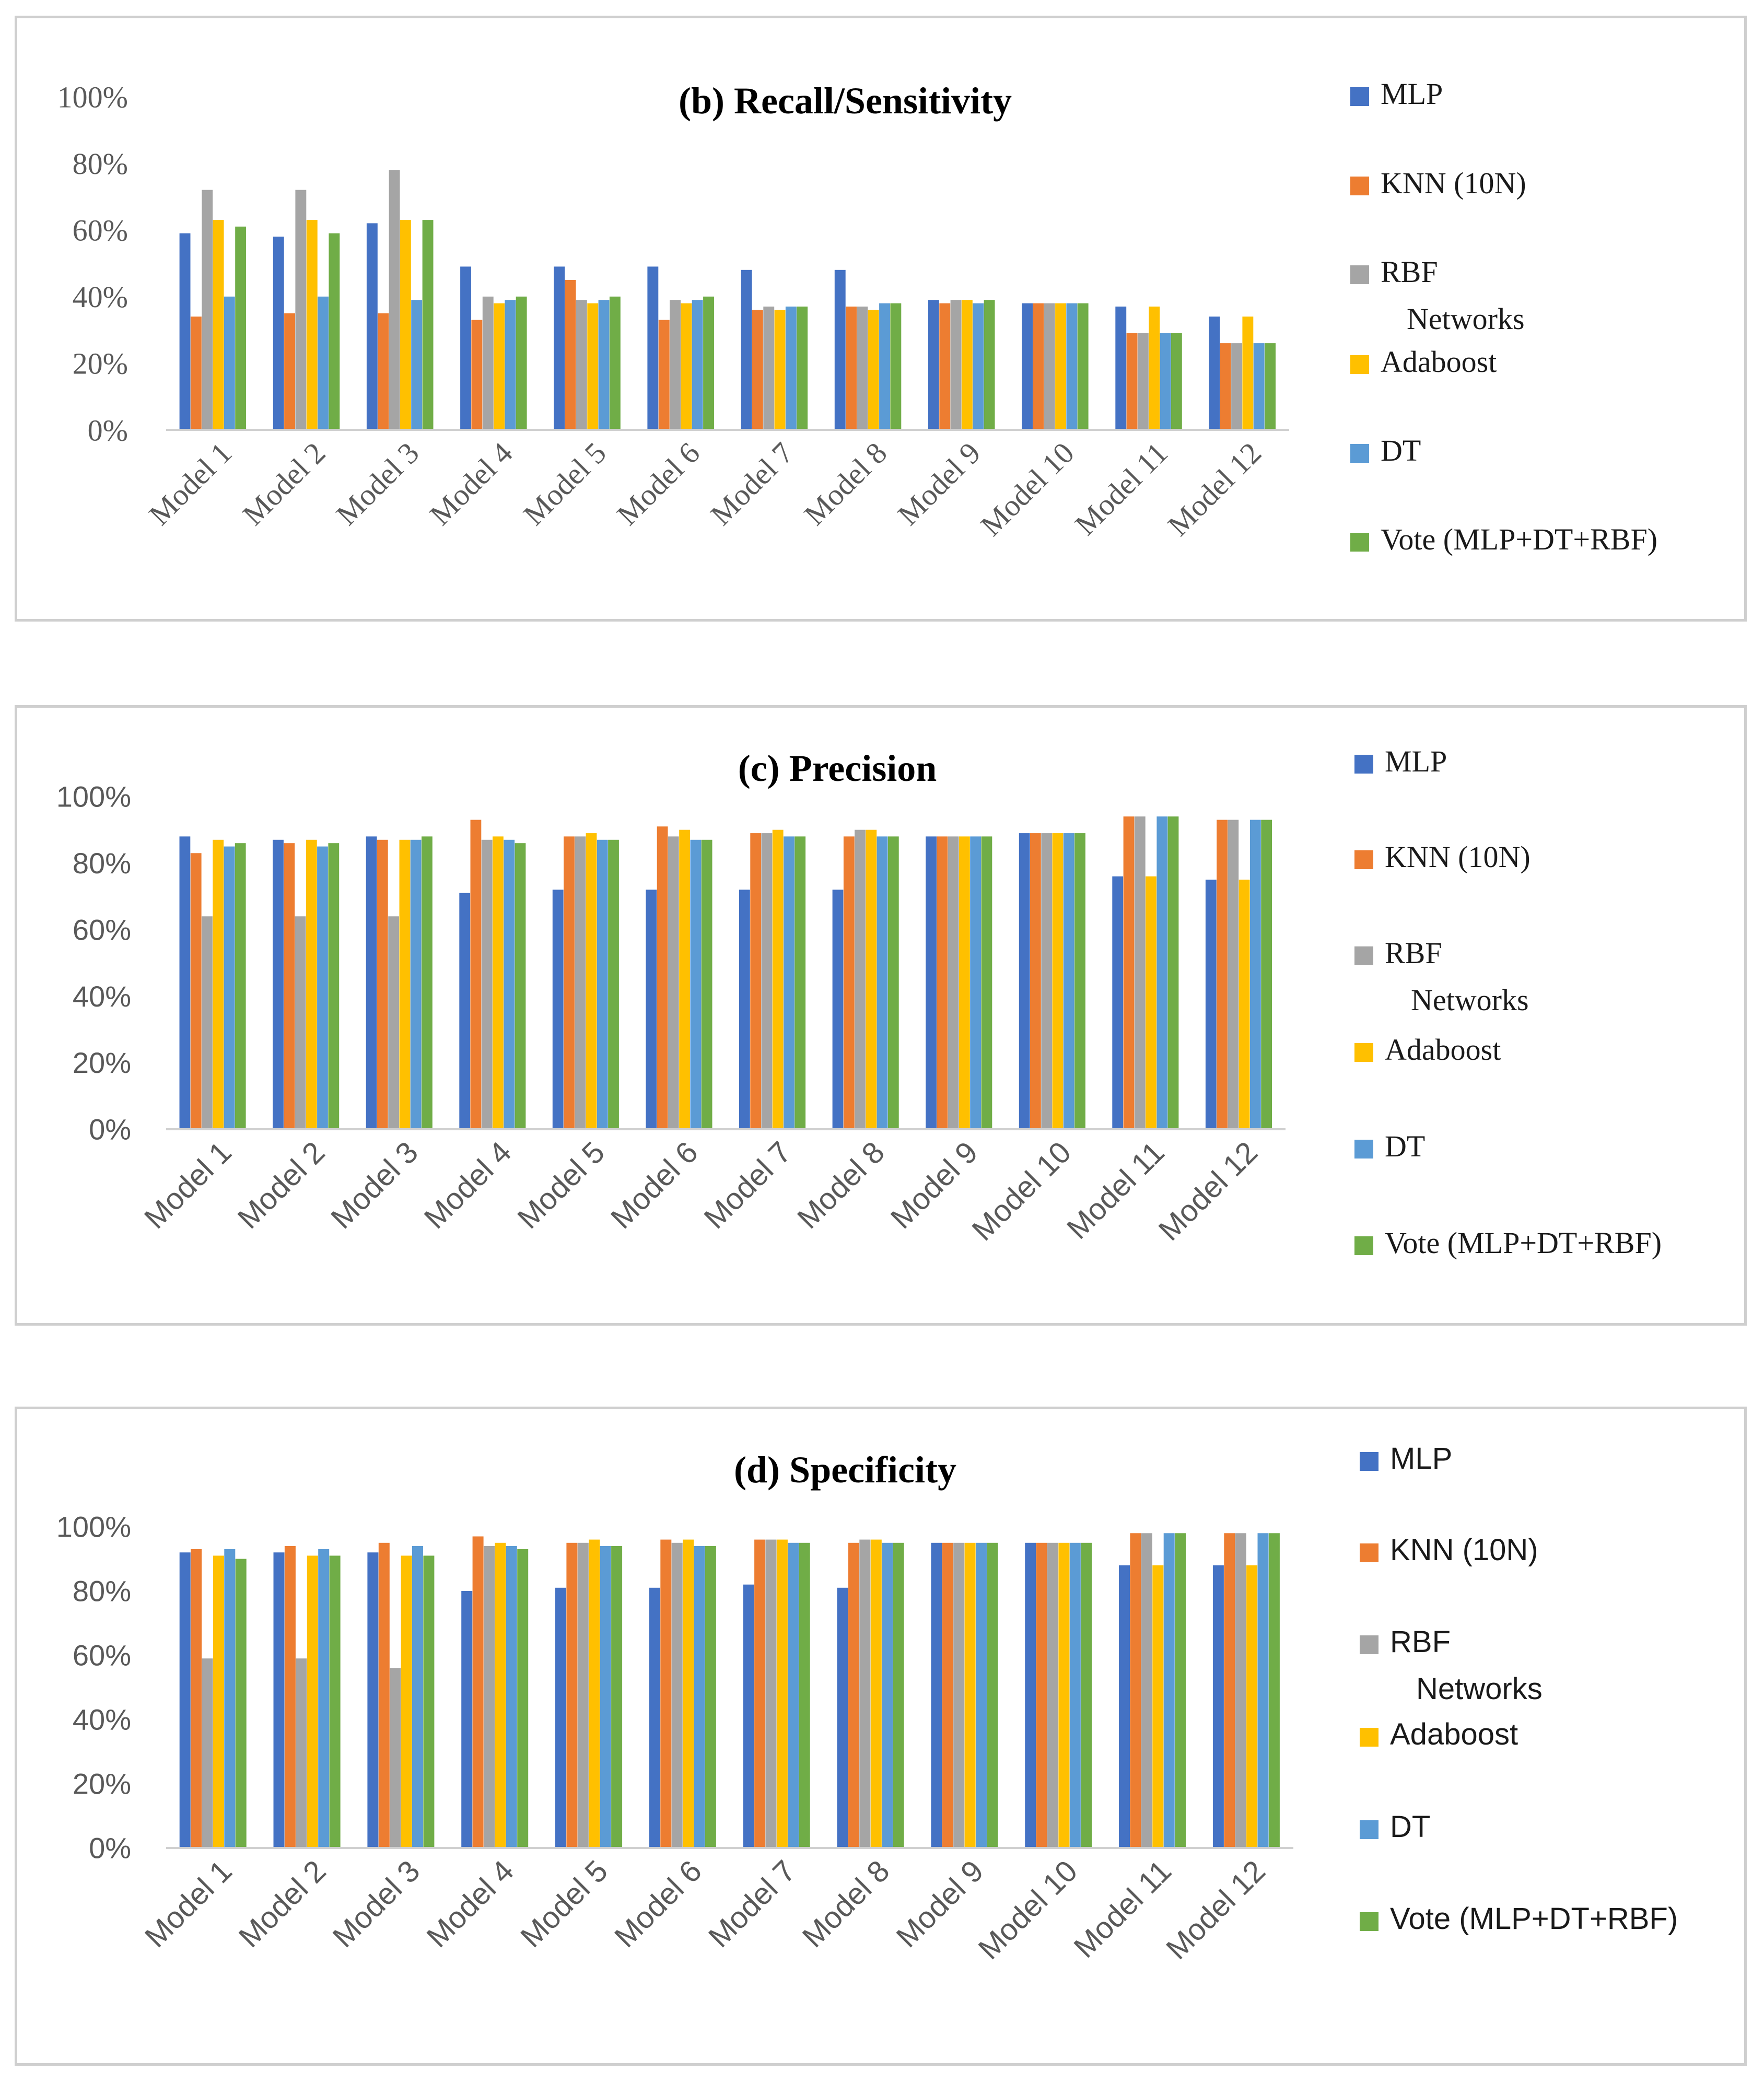 The height and width of the screenshot is (2083, 1764). Describe the element at coordinates (1208, 1191) in the screenshot. I see `x-tick-label: Model 12` at that location.